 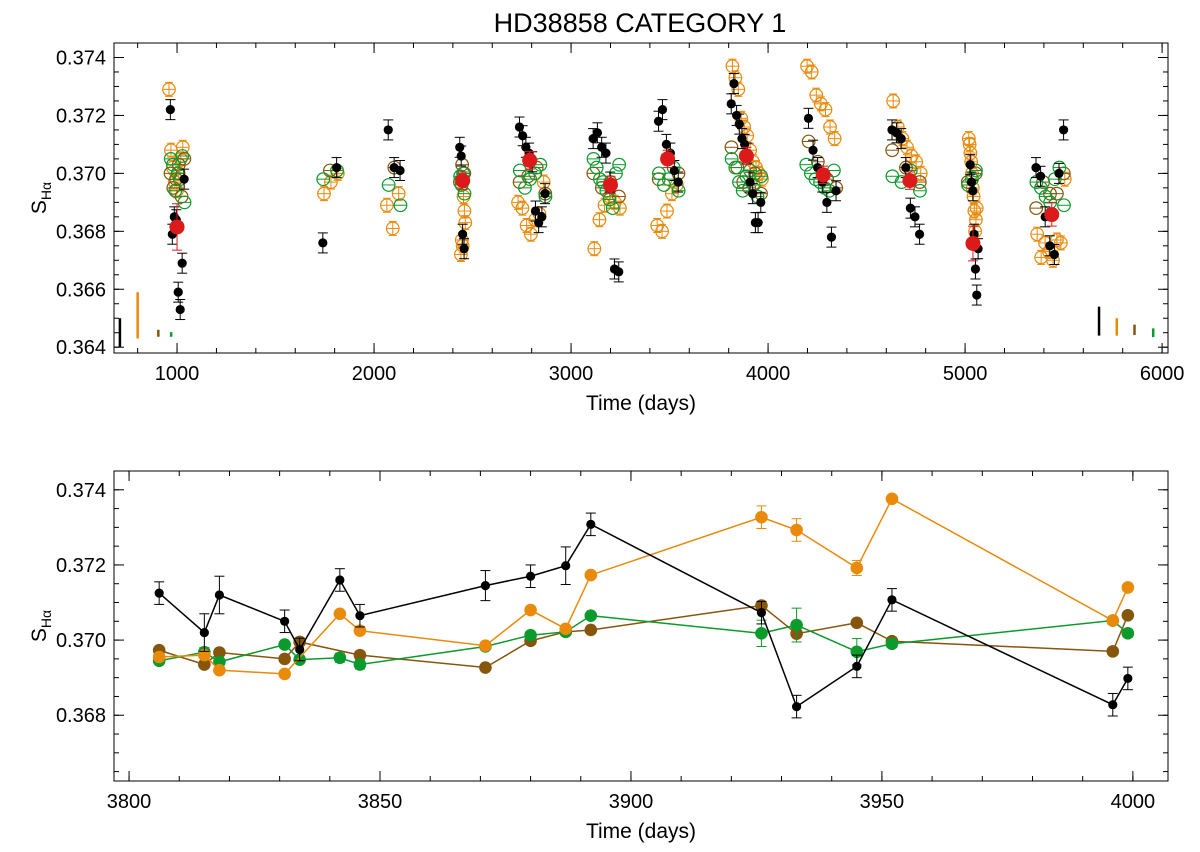 What do you see at coordinates (1133, 802) in the screenshot?
I see `bottom-xtick-label: 4000` at bounding box center [1133, 802].